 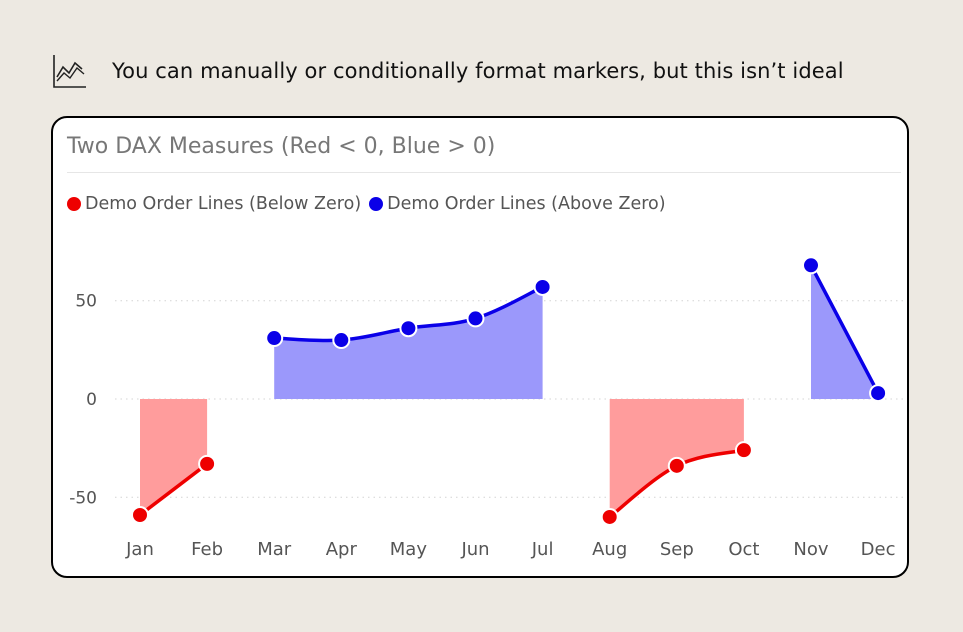 I want to click on x-tick-label: Mar, so click(x=274, y=549).